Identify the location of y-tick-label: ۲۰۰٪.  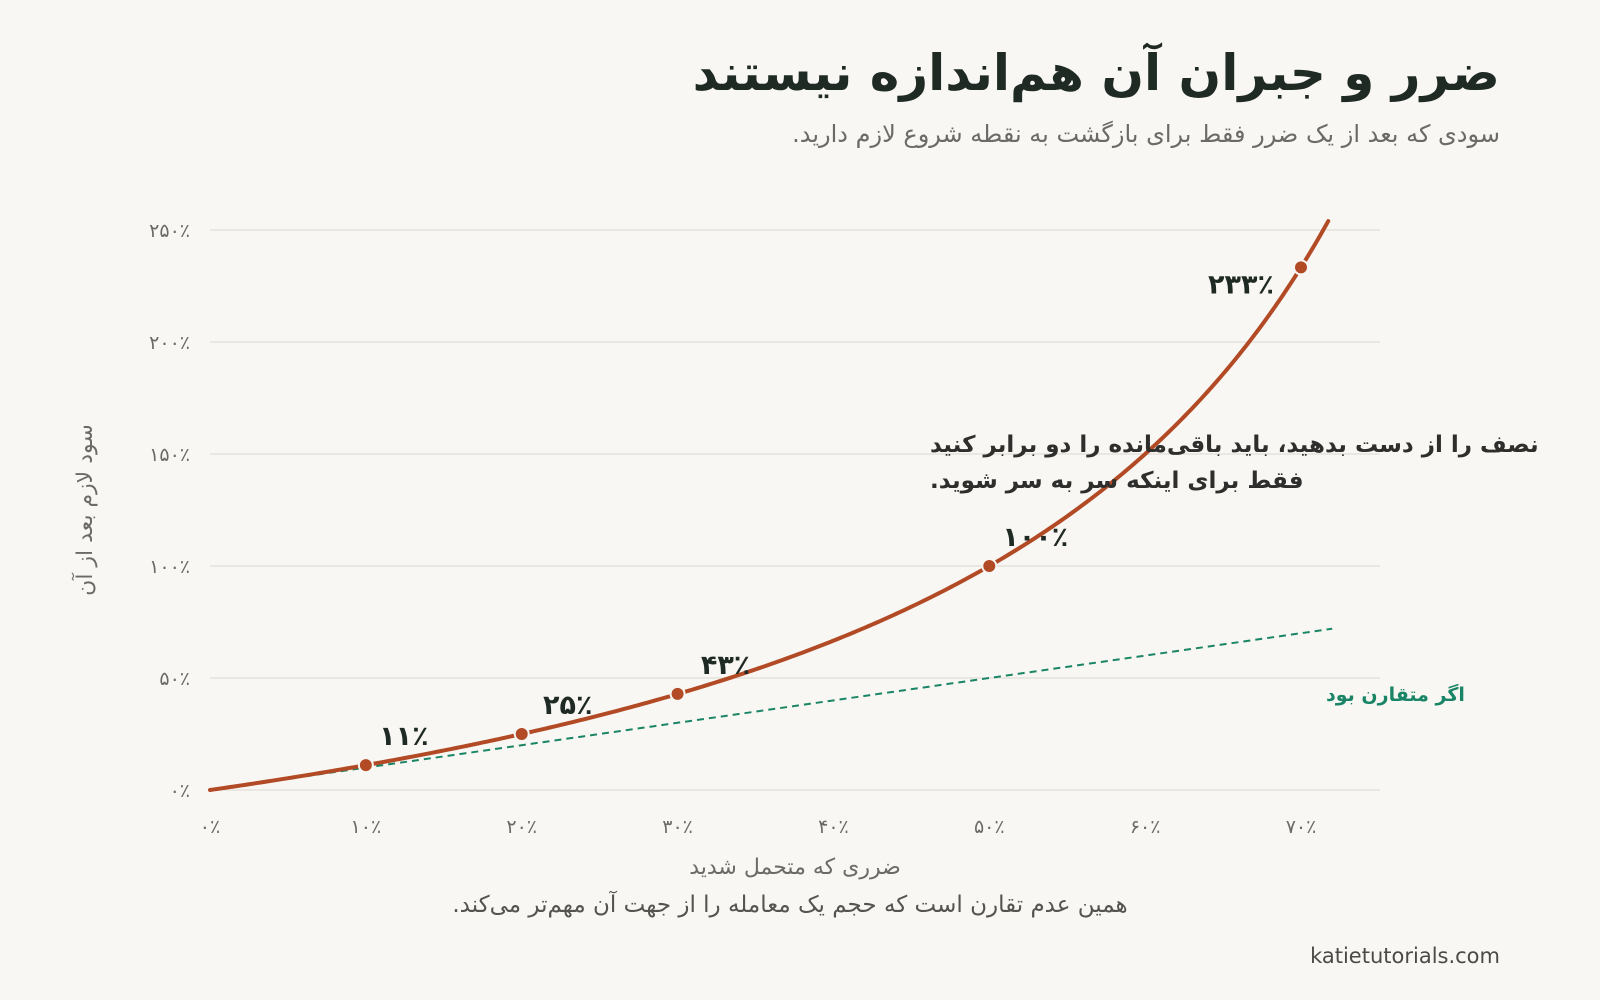
(169, 343).